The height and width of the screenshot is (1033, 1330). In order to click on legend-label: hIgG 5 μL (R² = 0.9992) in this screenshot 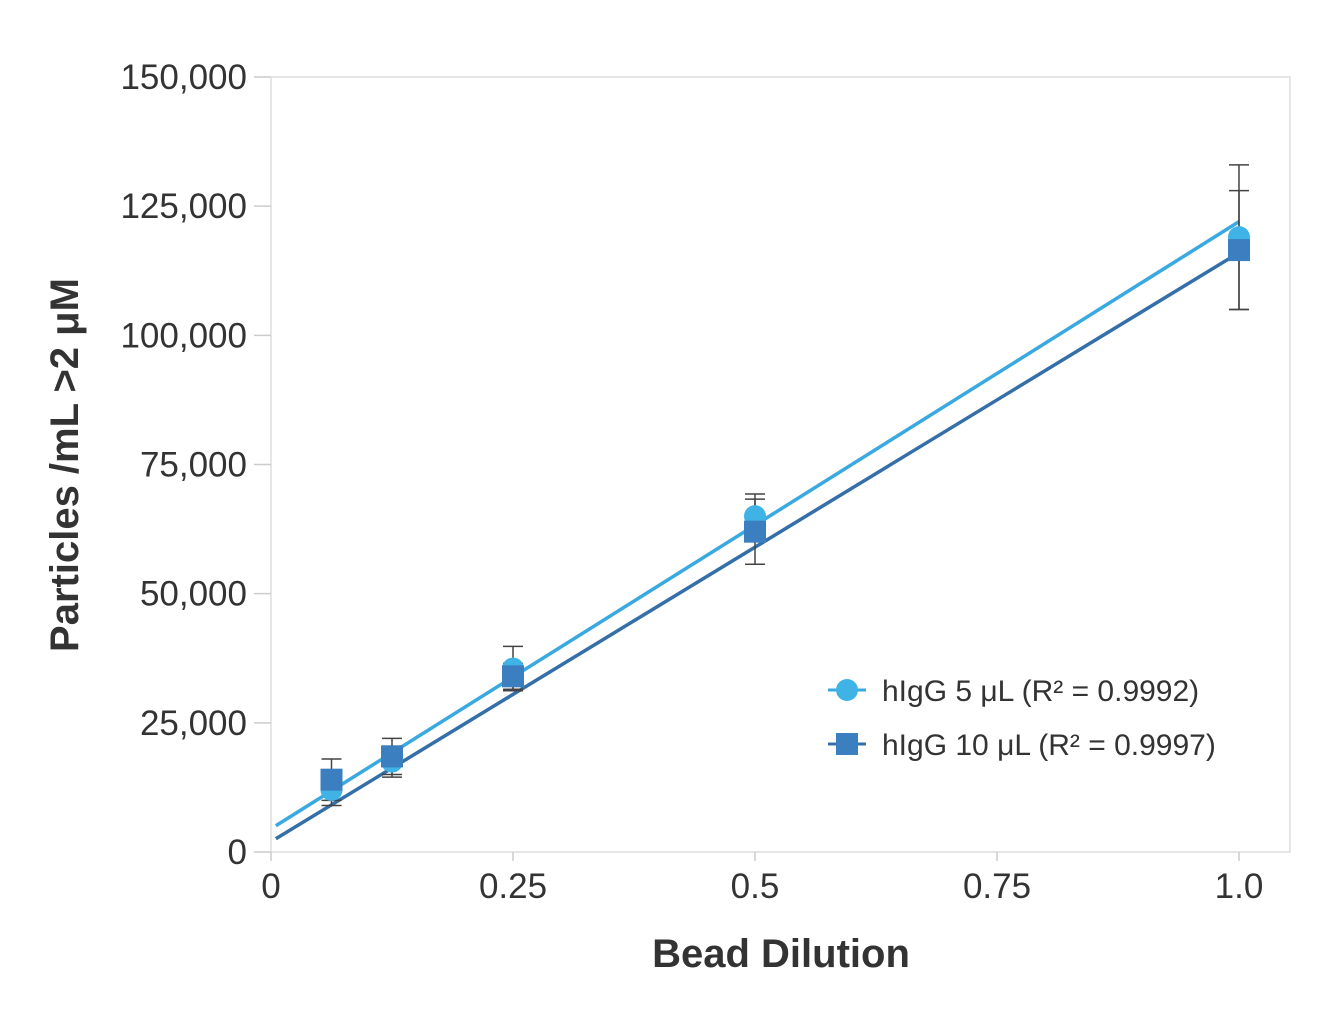, I will do `click(1040, 691)`.